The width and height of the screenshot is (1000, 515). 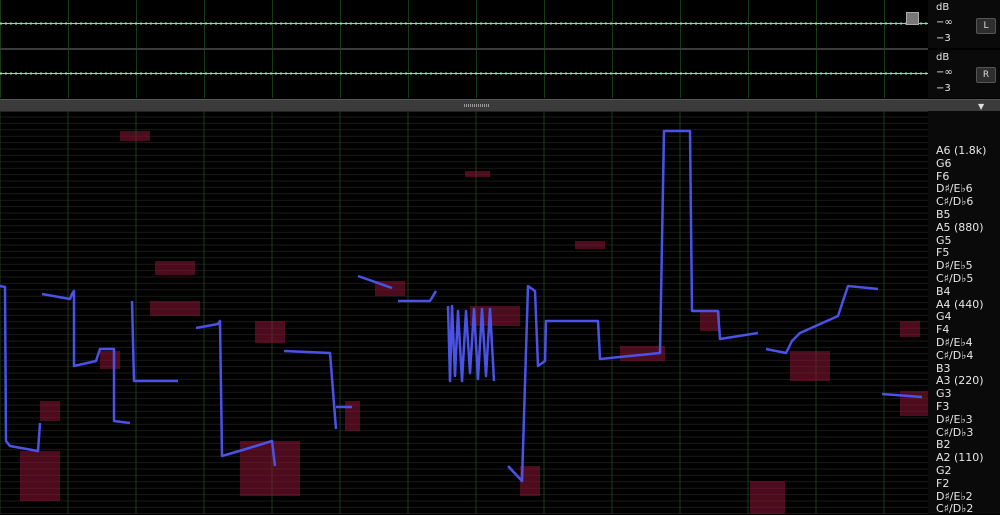 I want to click on note-label: B3, so click(x=943, y=368).